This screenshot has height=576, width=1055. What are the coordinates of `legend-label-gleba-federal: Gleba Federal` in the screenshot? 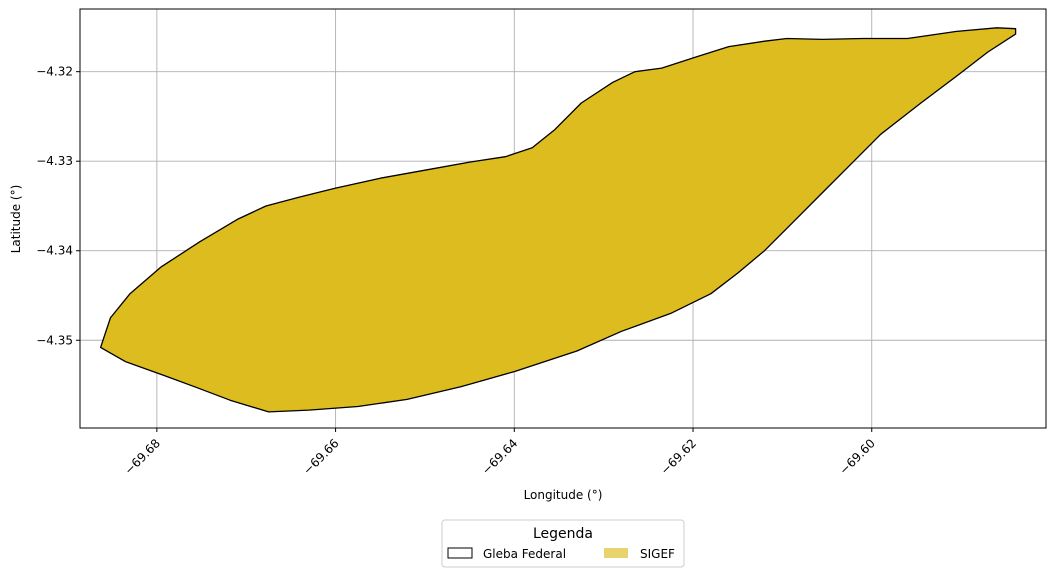 It's located at (524, 554).